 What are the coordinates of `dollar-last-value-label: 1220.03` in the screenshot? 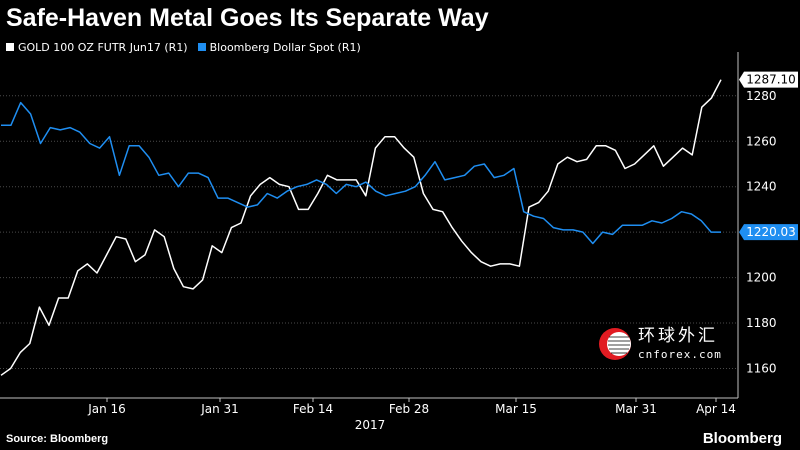 It's located at (768, 232).